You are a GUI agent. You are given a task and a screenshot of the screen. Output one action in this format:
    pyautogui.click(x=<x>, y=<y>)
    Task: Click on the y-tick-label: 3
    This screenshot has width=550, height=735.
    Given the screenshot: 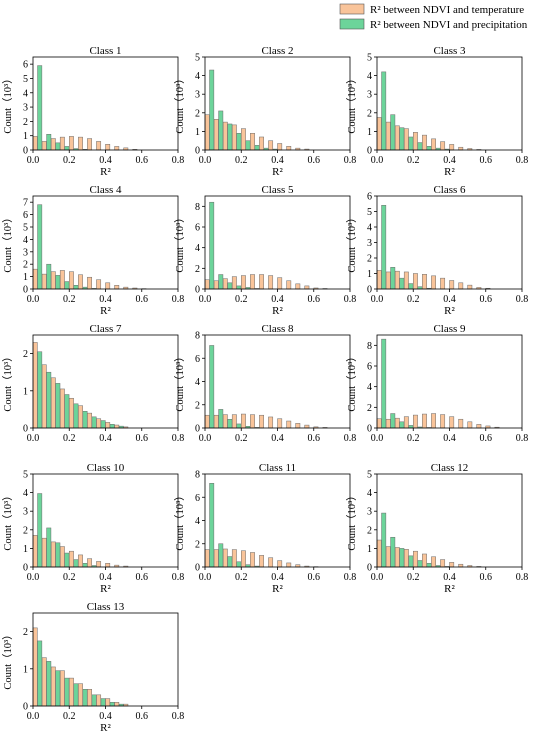 What is the action you would take?
    pyautogui.click(x=369, y=243)
    